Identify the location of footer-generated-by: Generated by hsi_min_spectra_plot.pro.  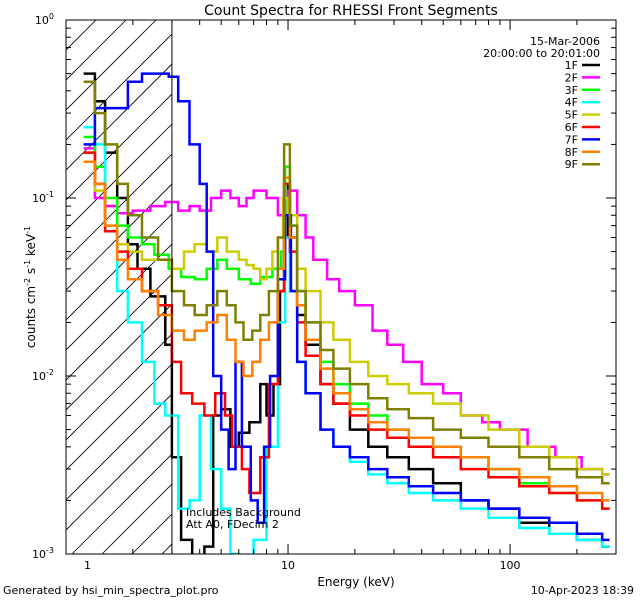
(111, 590).